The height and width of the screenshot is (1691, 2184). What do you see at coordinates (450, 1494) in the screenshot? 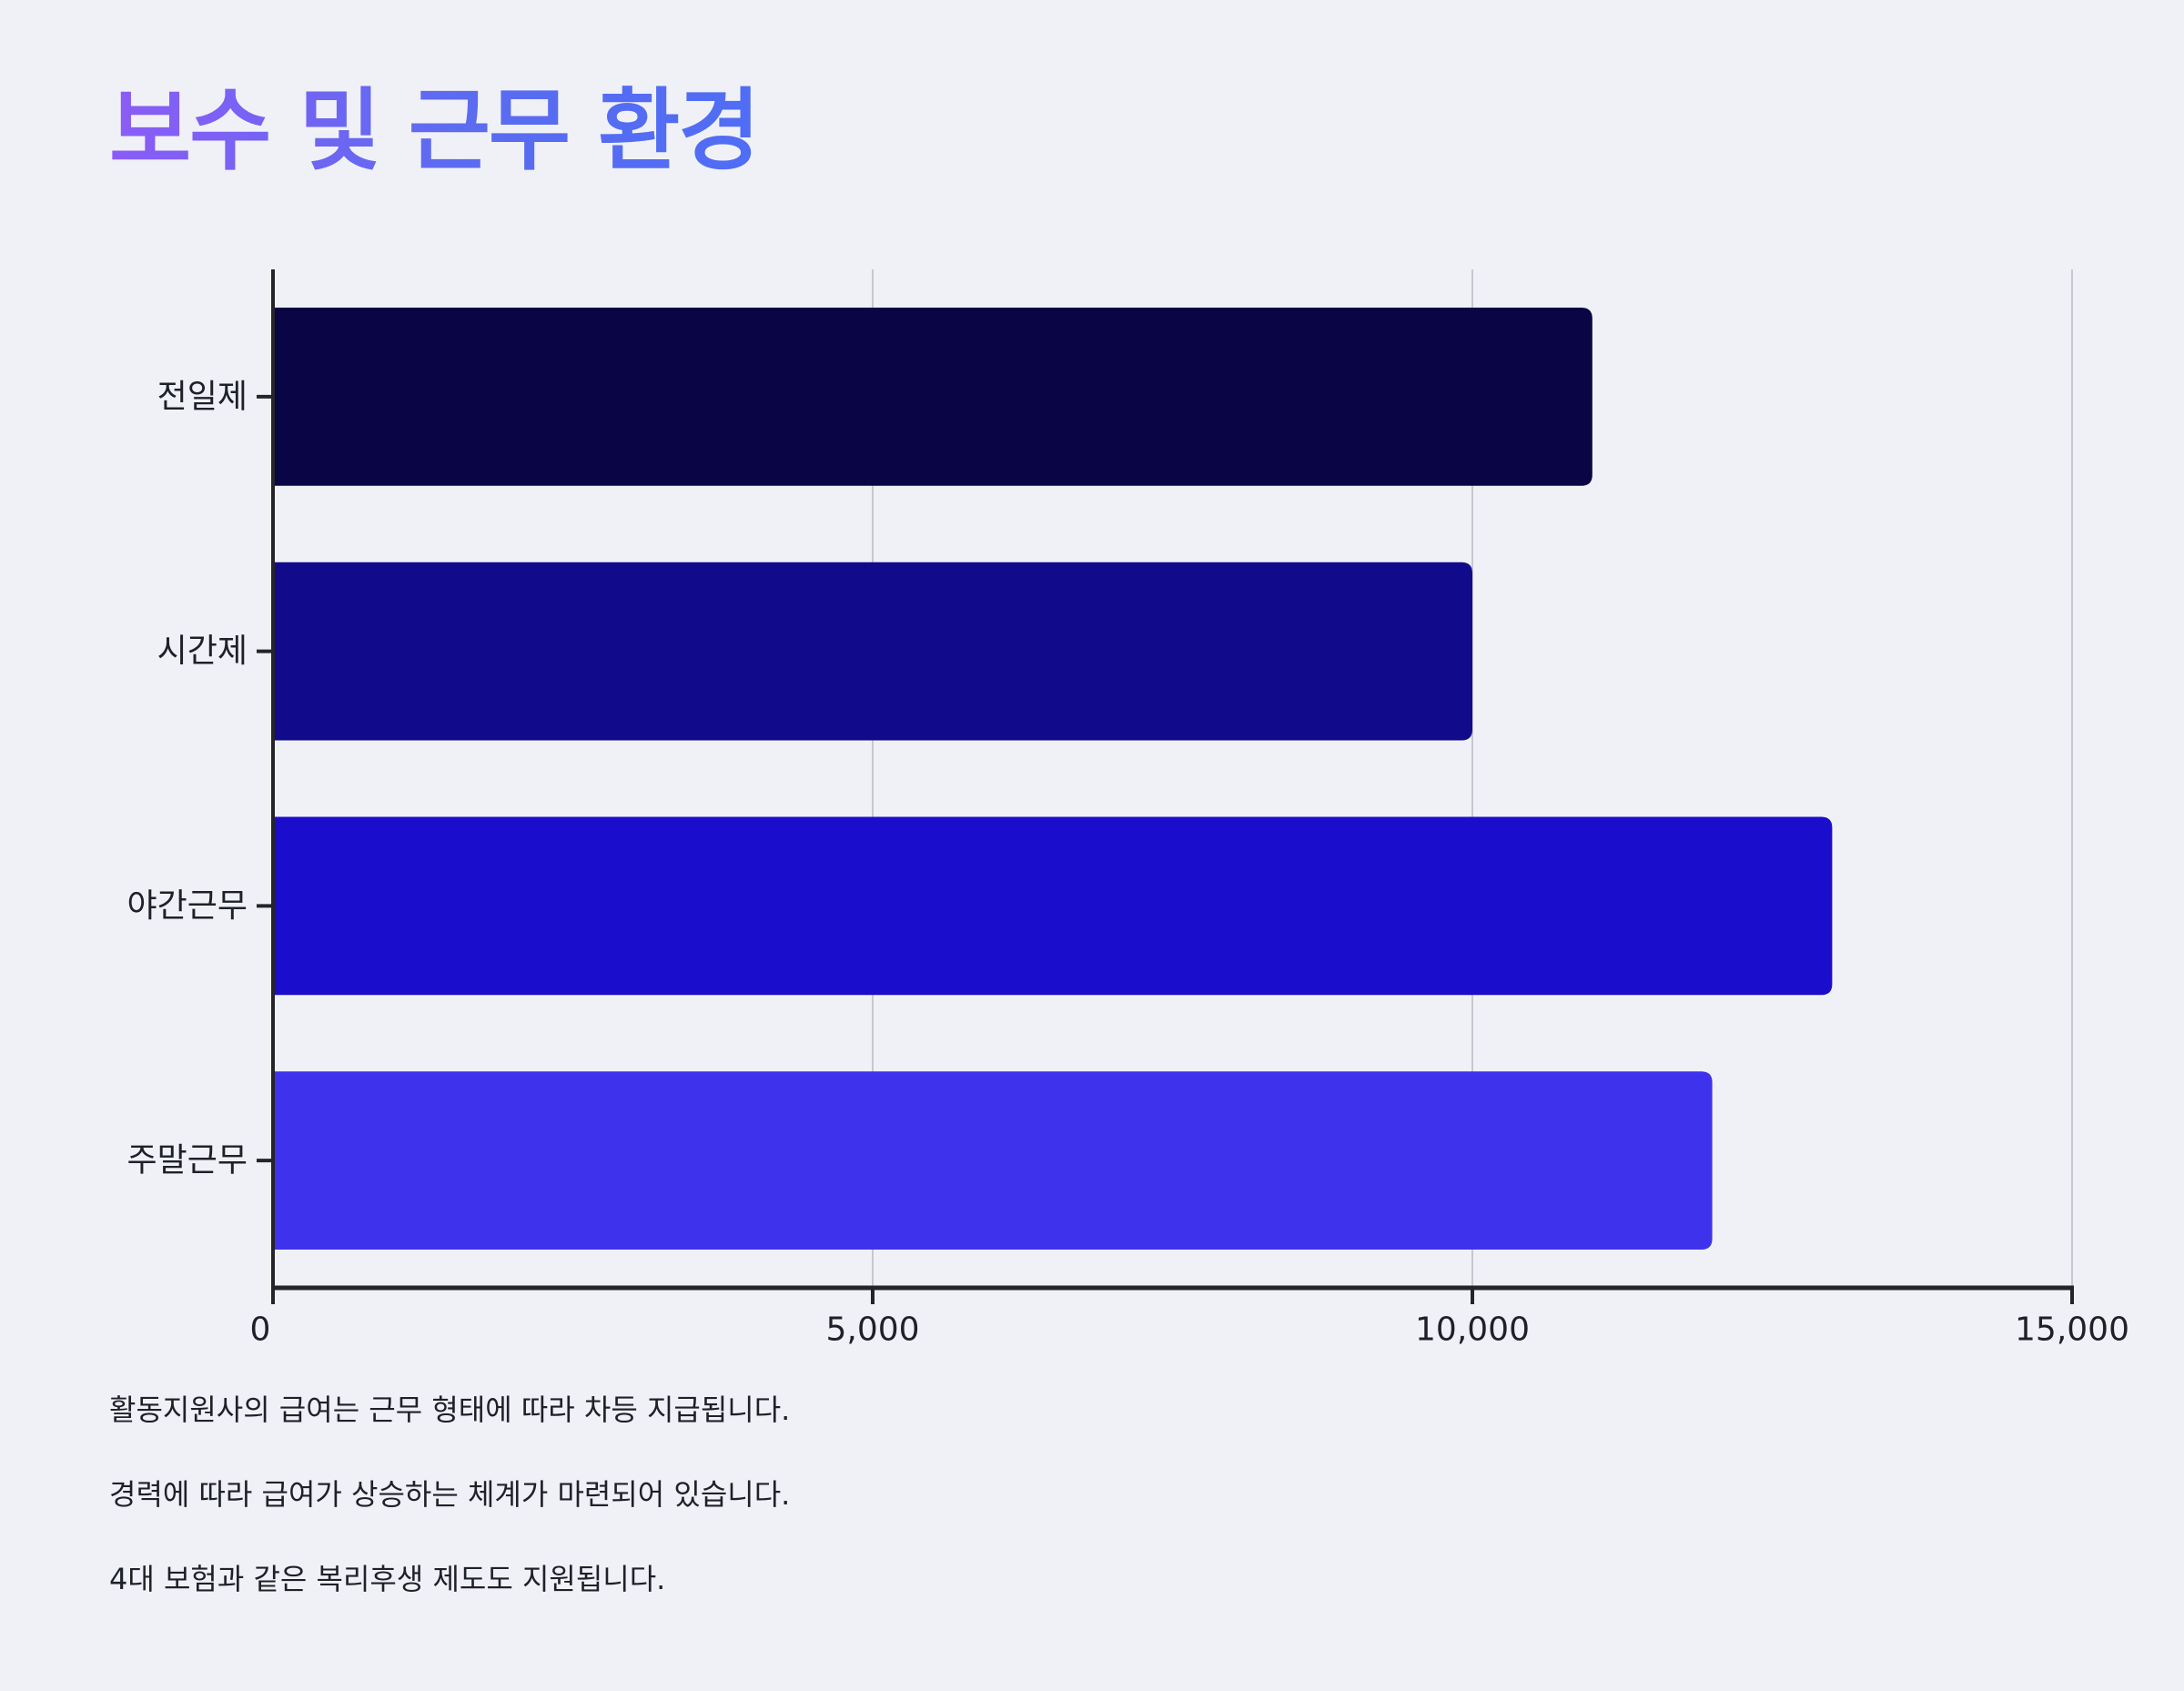
I see `note-item: 경력에 따라 급여가 상승하는 체계가 마련되어 있습니다.` at bounding box center [450, 1494].